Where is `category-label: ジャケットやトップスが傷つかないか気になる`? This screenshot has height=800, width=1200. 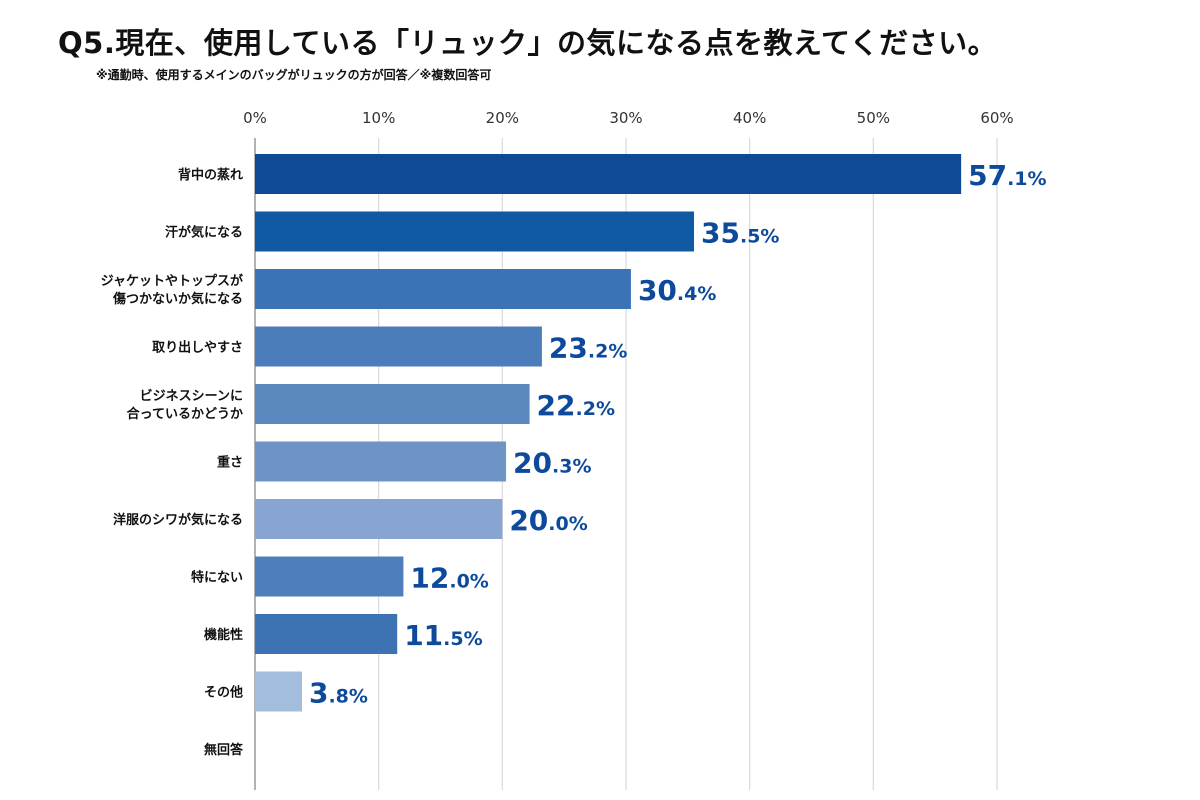 category-label: ジャケットやトップスが傷つかないか気になる is located at coordinates (172, 290).